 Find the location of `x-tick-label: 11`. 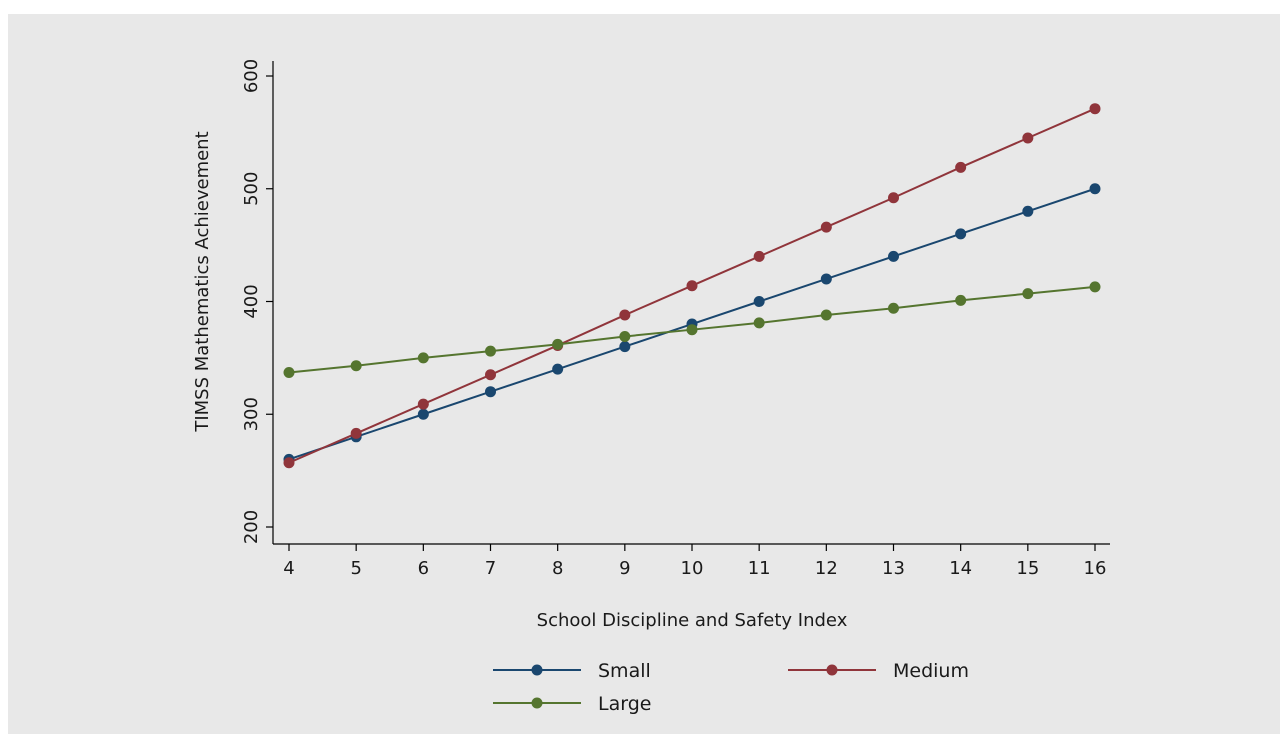

x-tick-label: 11 is located at coordinates (759, 568).